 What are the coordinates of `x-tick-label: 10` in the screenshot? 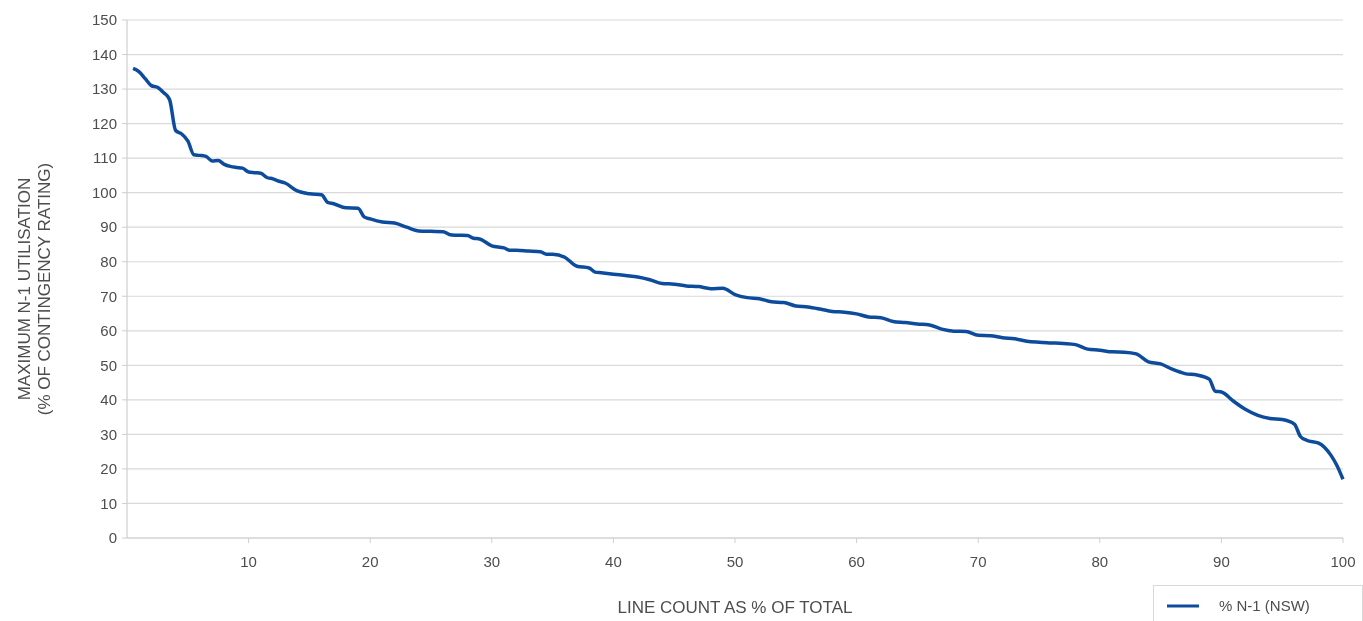 It's located at (248, 562).